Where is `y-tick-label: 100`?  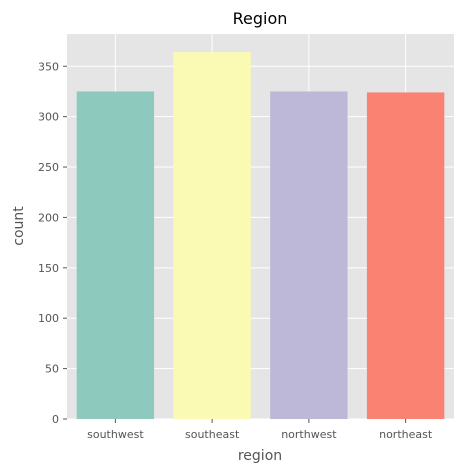 y-tick-label: 100 is located at coordinates (48, 318).